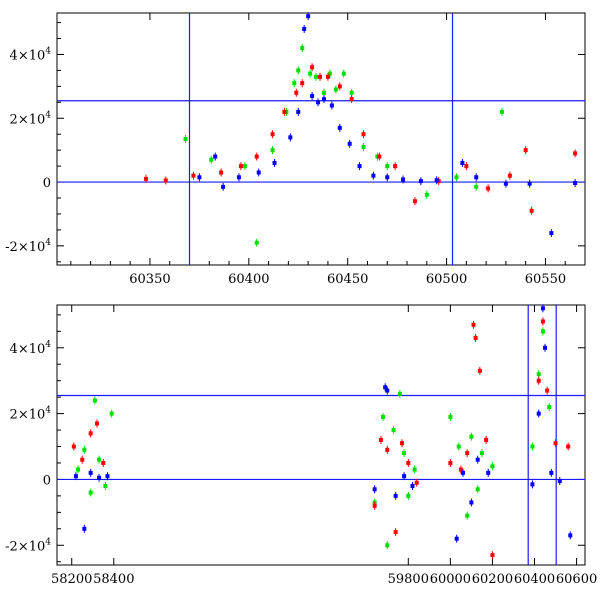  I want to click on bottom-ytick-mantissa: 2×10, so click(28, 415).